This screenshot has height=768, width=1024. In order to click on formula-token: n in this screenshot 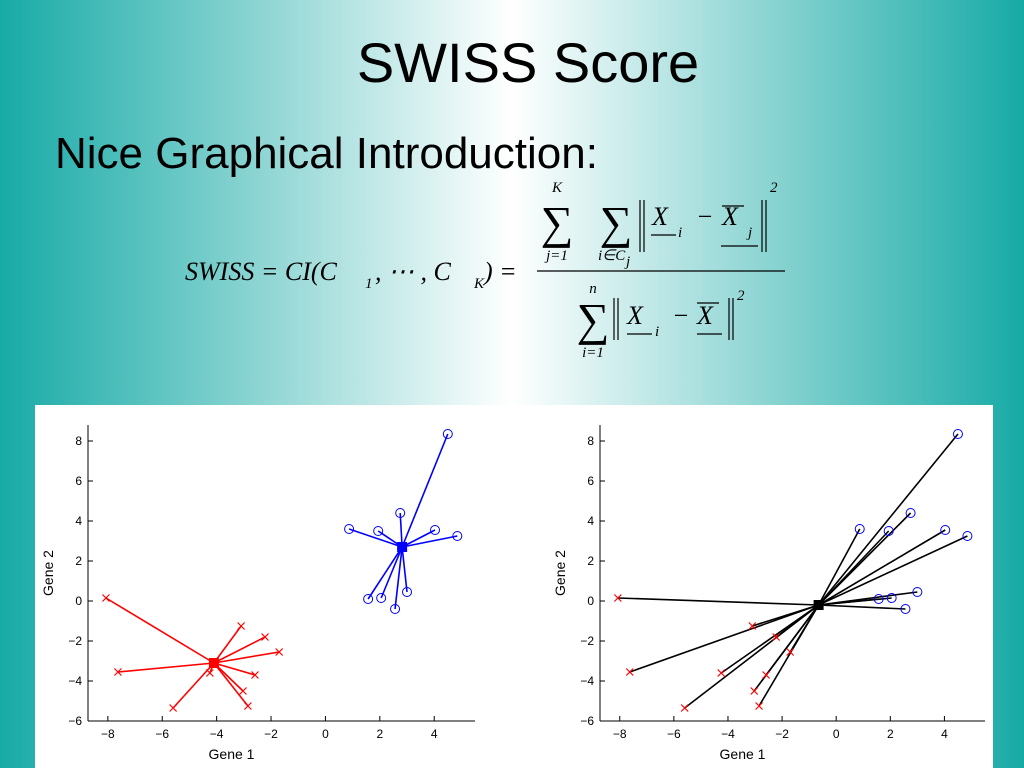, I will do `click(593, 289)`.